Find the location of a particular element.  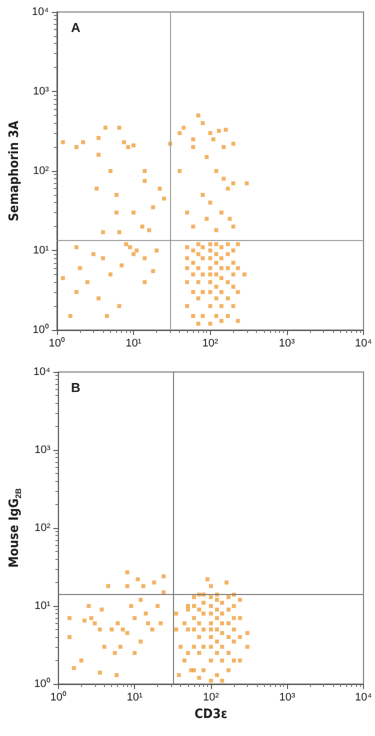

y-axis-title: Mouse IgG2B is located at coordinates (15, 528).